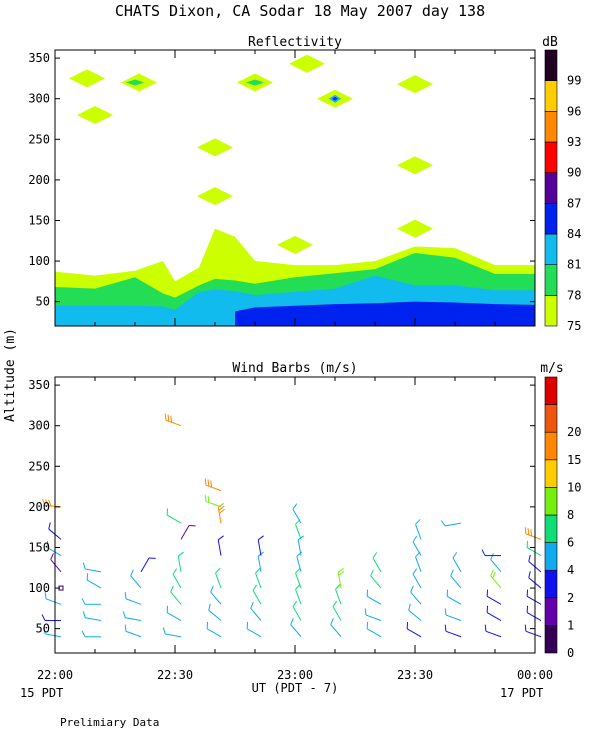  What do you see at coordinates (562, 518) in the screenshot?
I see `wind-colorbar: 0 1 2 4 6 8 10 15 20` at bounding box center [562, 518].